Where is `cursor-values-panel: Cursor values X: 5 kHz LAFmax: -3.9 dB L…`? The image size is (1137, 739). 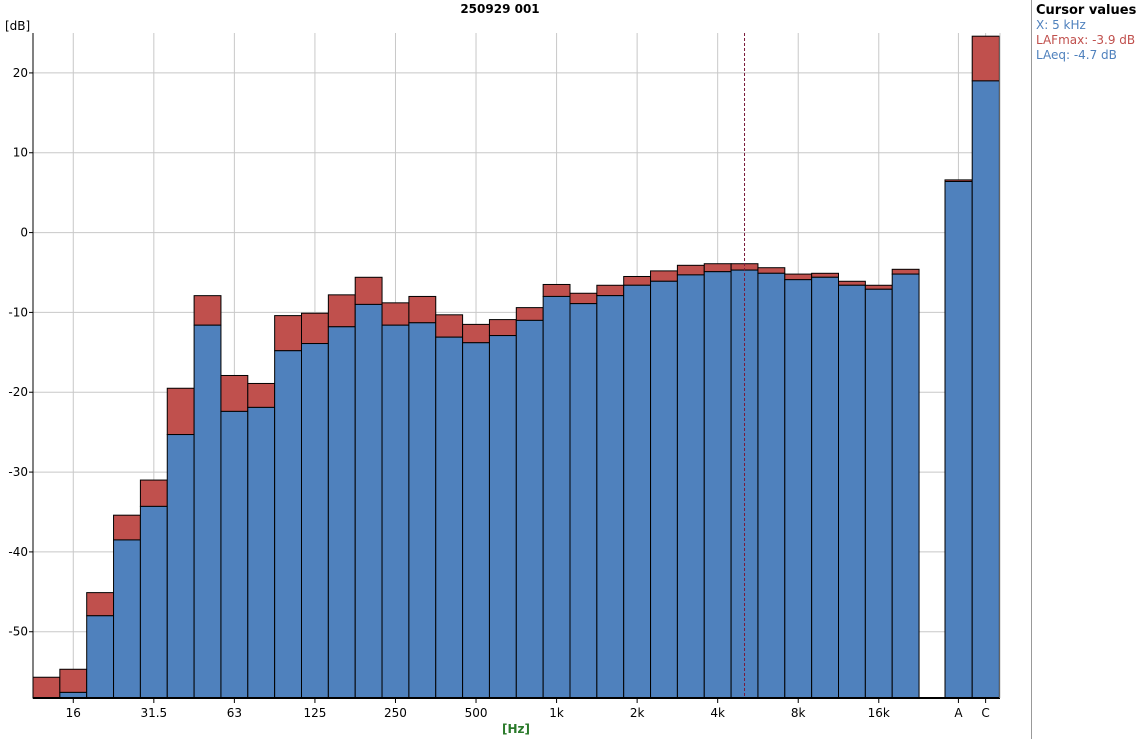 cursor-values-panel: Cursor values X: 5 kHz LAFmax: -3.9 dB L… is located at coordinates (1084, 369).